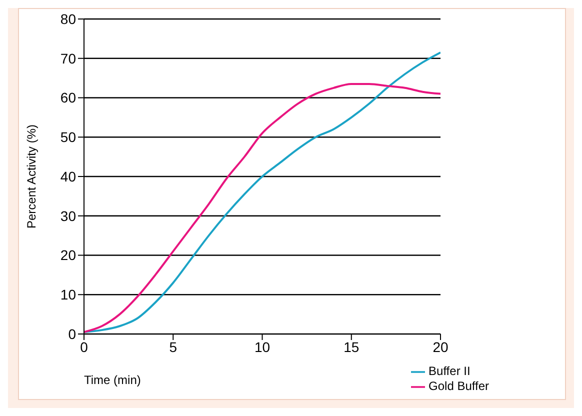  What do you see at coordinates (173, 346) in the screenshot?
I see `x-tick-label: 5` at bounding box center [173, 346].